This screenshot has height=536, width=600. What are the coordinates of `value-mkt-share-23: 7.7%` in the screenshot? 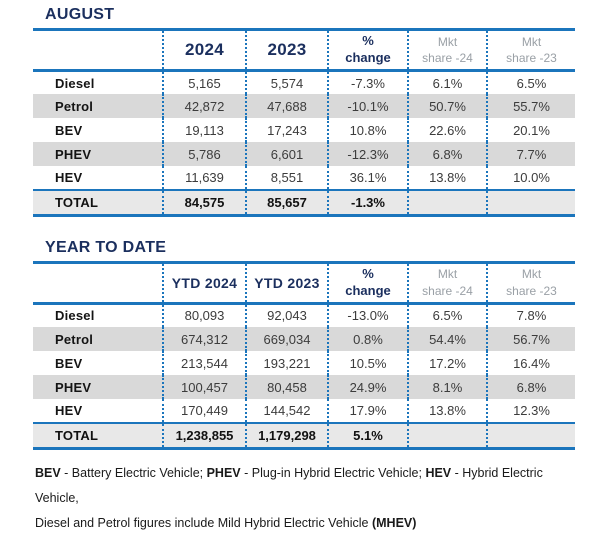 It's located at (530, 154).